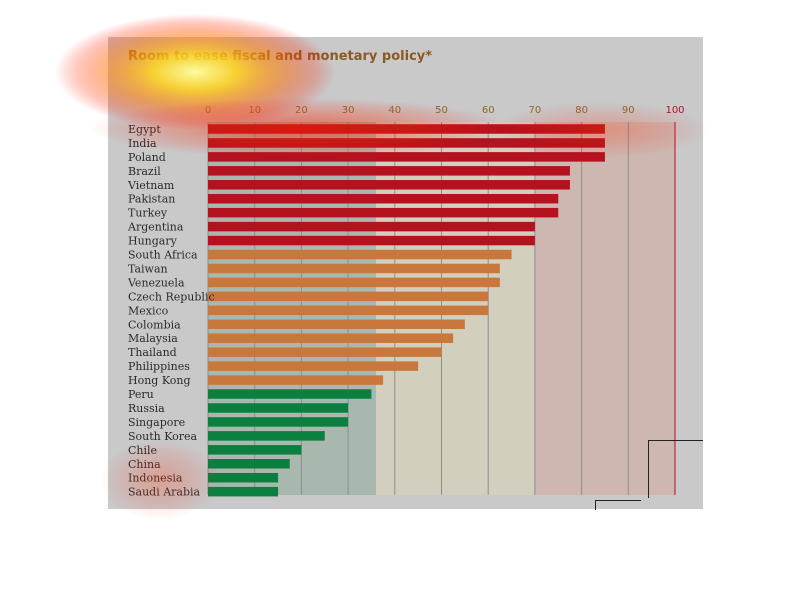  What do you see at coordinates (159, 380) in the screenshot?
I see `category-label: Hong Kong` at bounding box center [159, 380].